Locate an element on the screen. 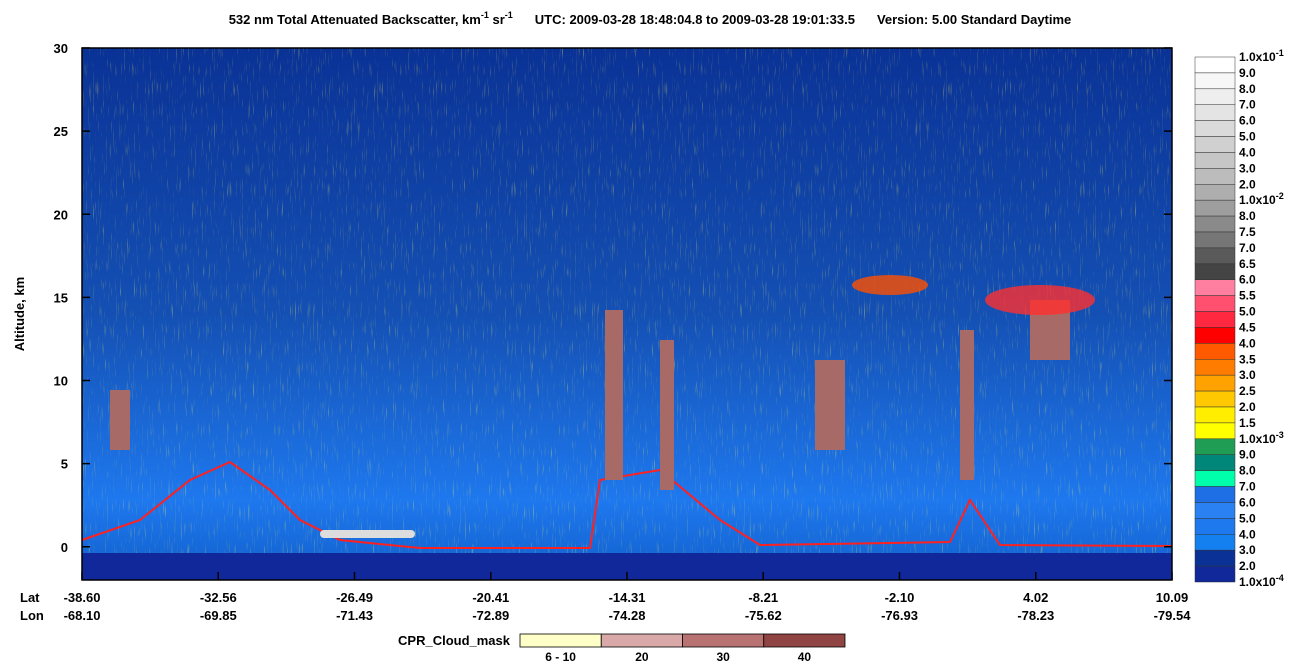  colorbar-label-text: 2.5 is located at coordinates (1247, 391).